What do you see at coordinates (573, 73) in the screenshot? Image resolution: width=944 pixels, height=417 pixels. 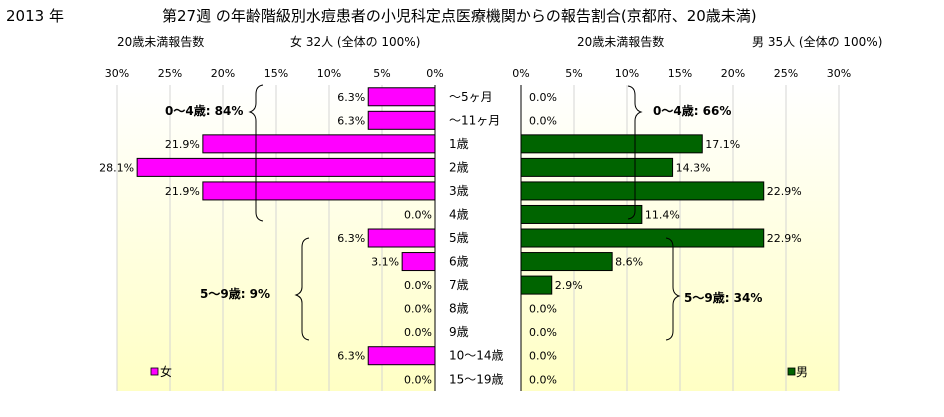 I see `male-tick-label: 5%` at bounding box center [573, 73].